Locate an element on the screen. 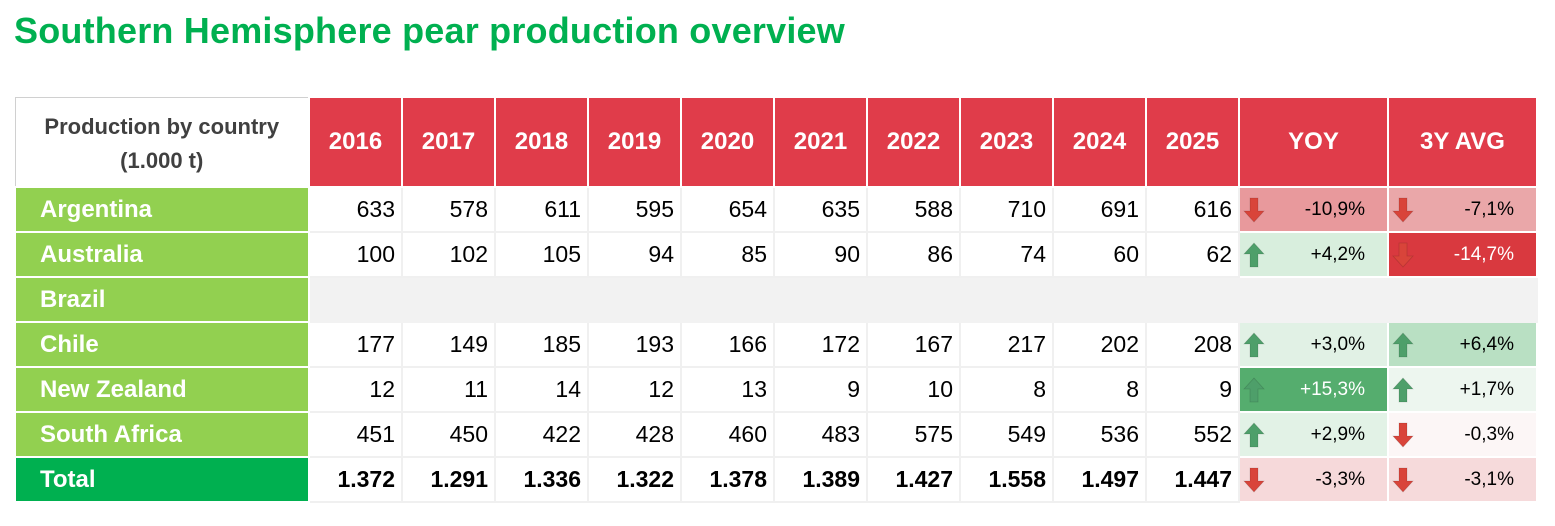 This screenshot has height=526, width=1555. production-value: 451 is located at coordinates (355, 434).